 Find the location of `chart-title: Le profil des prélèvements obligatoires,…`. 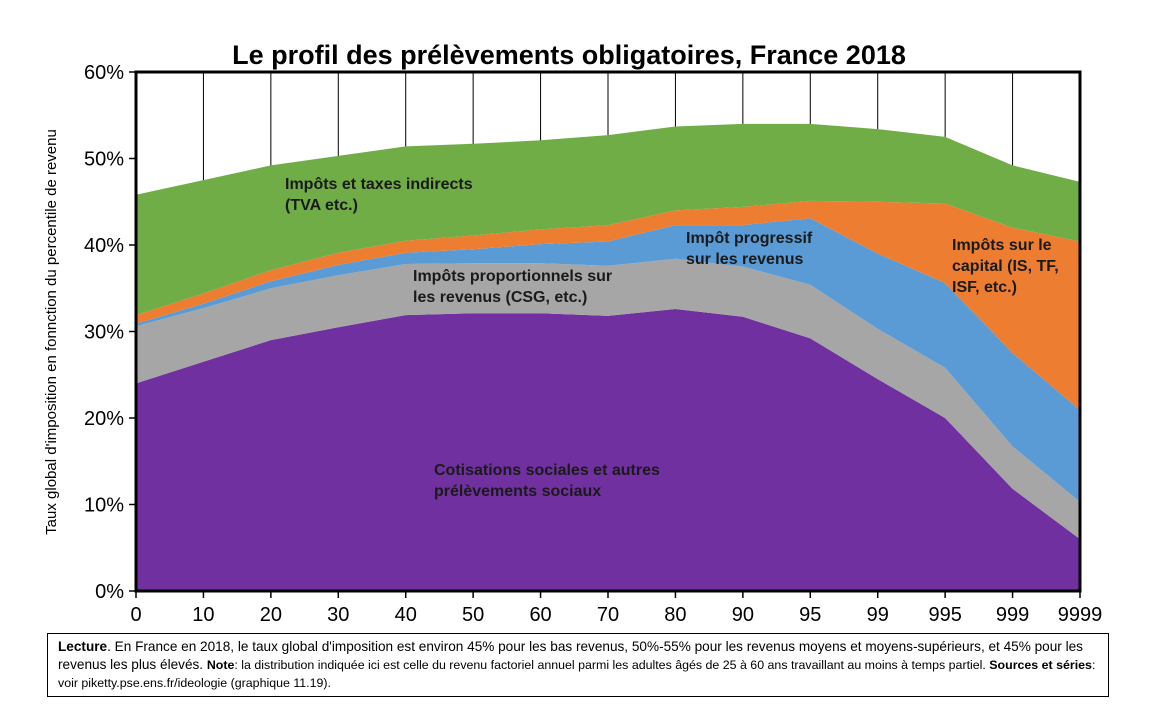

chart-title: Le profil des prélèvements obligatoires,… is located at coordinates (569, 55).